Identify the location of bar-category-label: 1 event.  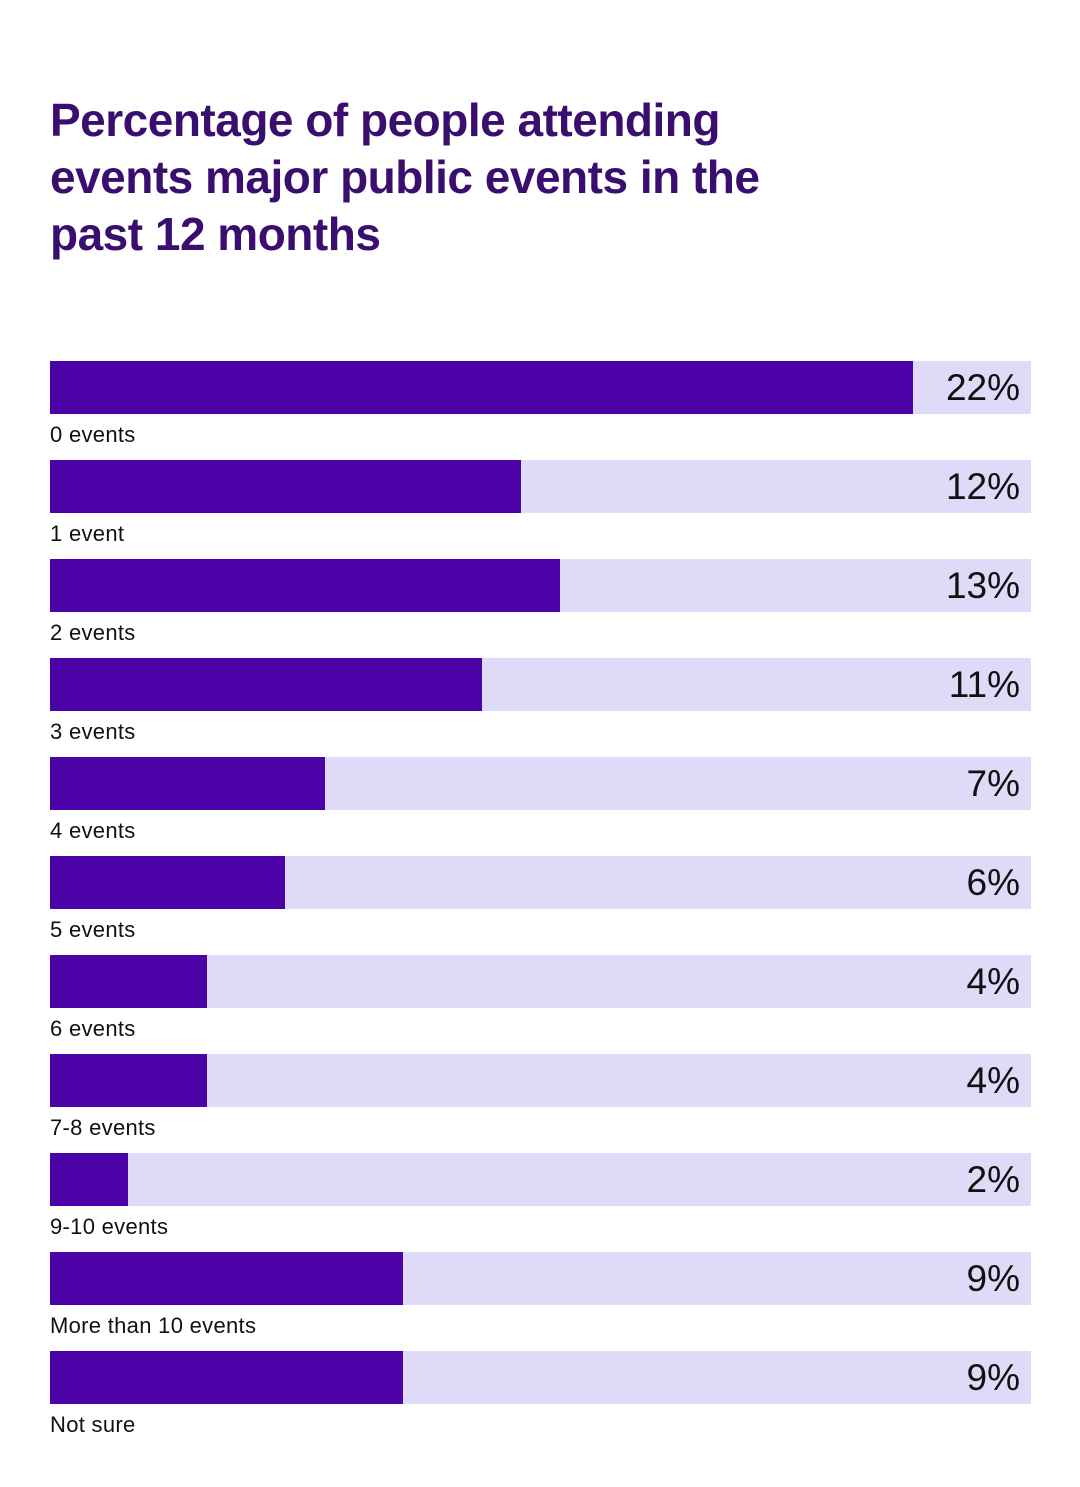
(87, 533).